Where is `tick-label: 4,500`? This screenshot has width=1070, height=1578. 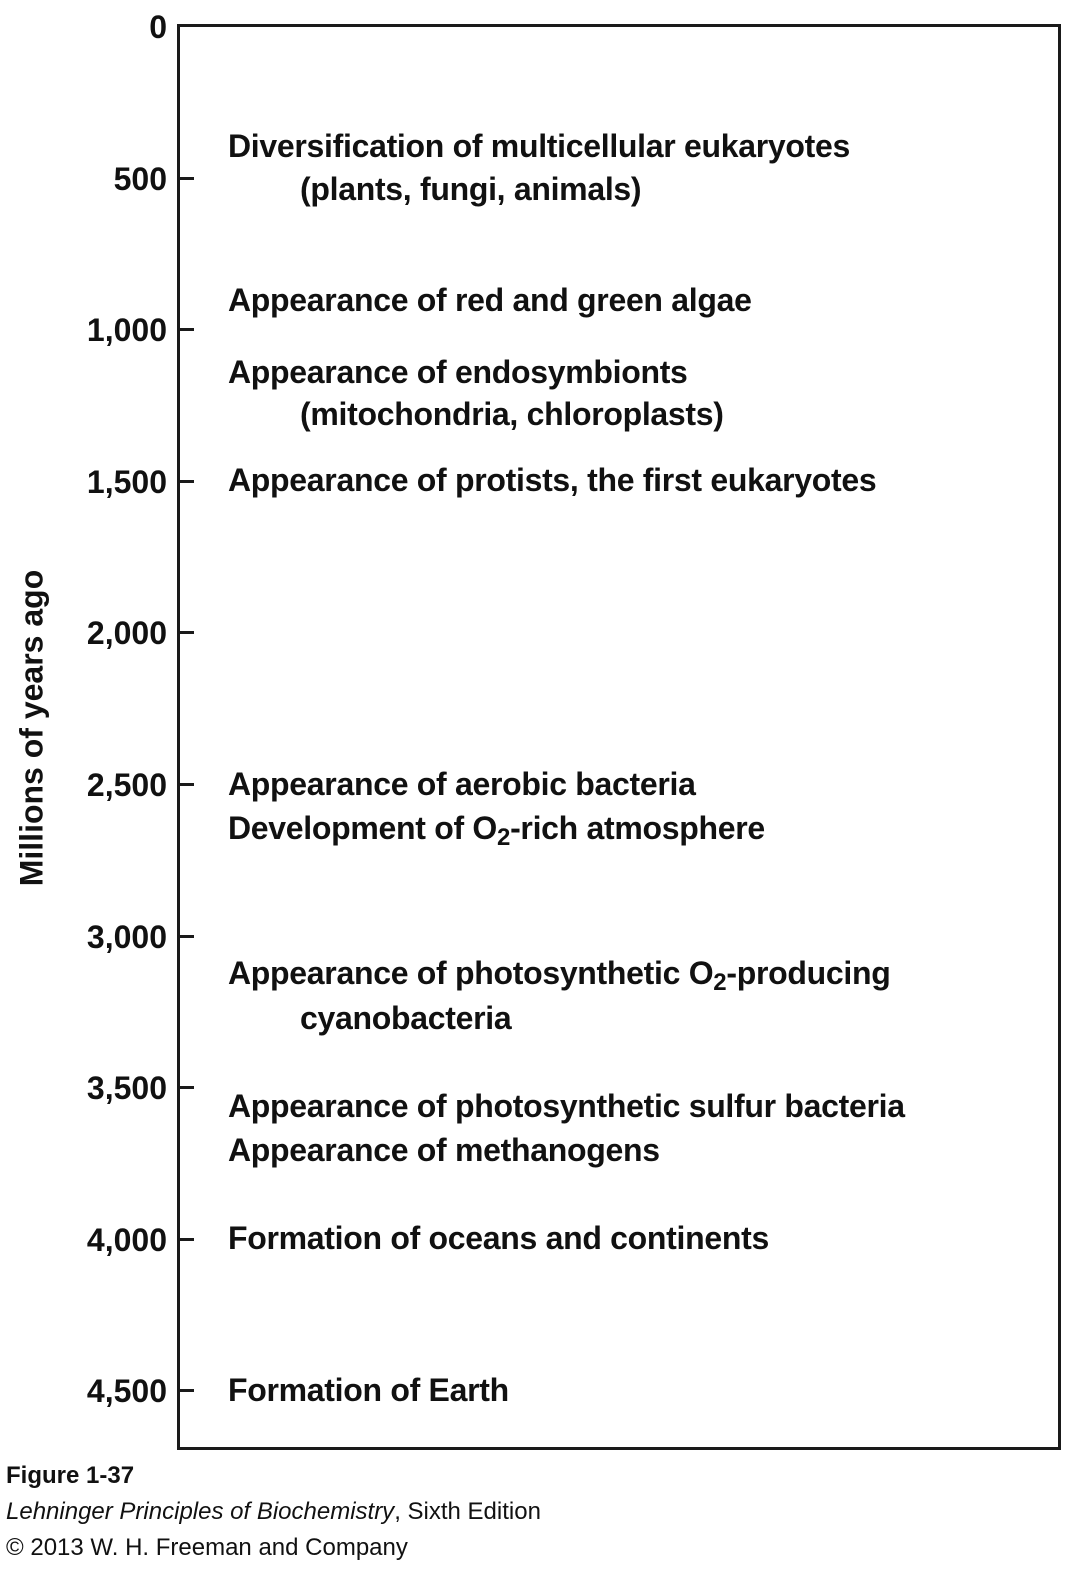 tick-label: 4,500 is located at coordinates (126, 1391).